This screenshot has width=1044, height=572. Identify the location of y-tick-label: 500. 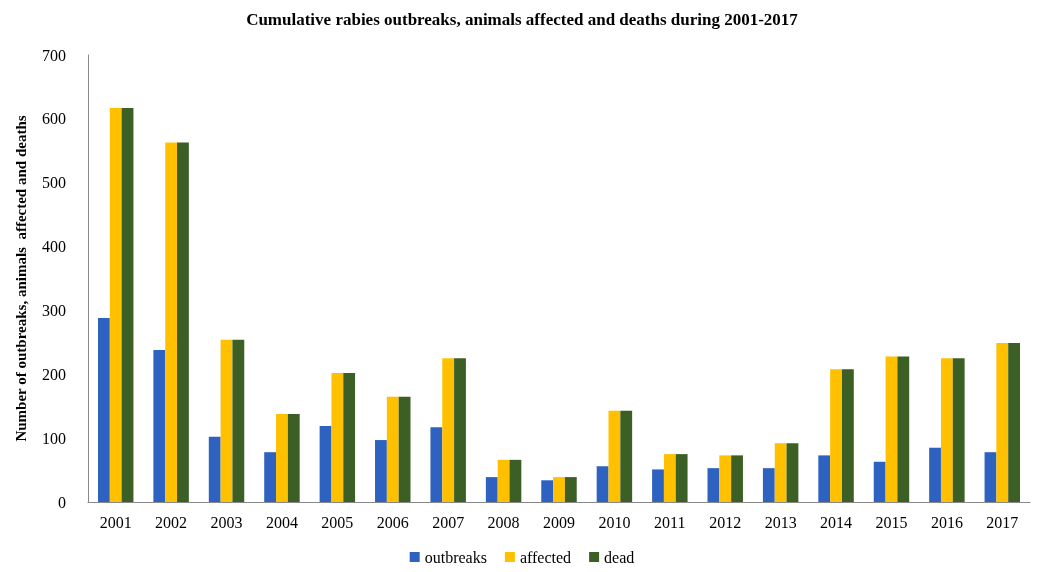
(54, 183).